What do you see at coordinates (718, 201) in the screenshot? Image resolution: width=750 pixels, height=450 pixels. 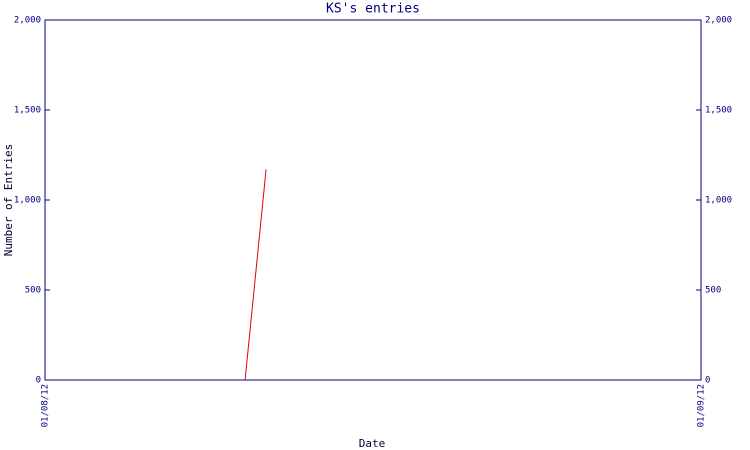 I see `y2-tick-label: 1,000` at bounding box center [718, 201].